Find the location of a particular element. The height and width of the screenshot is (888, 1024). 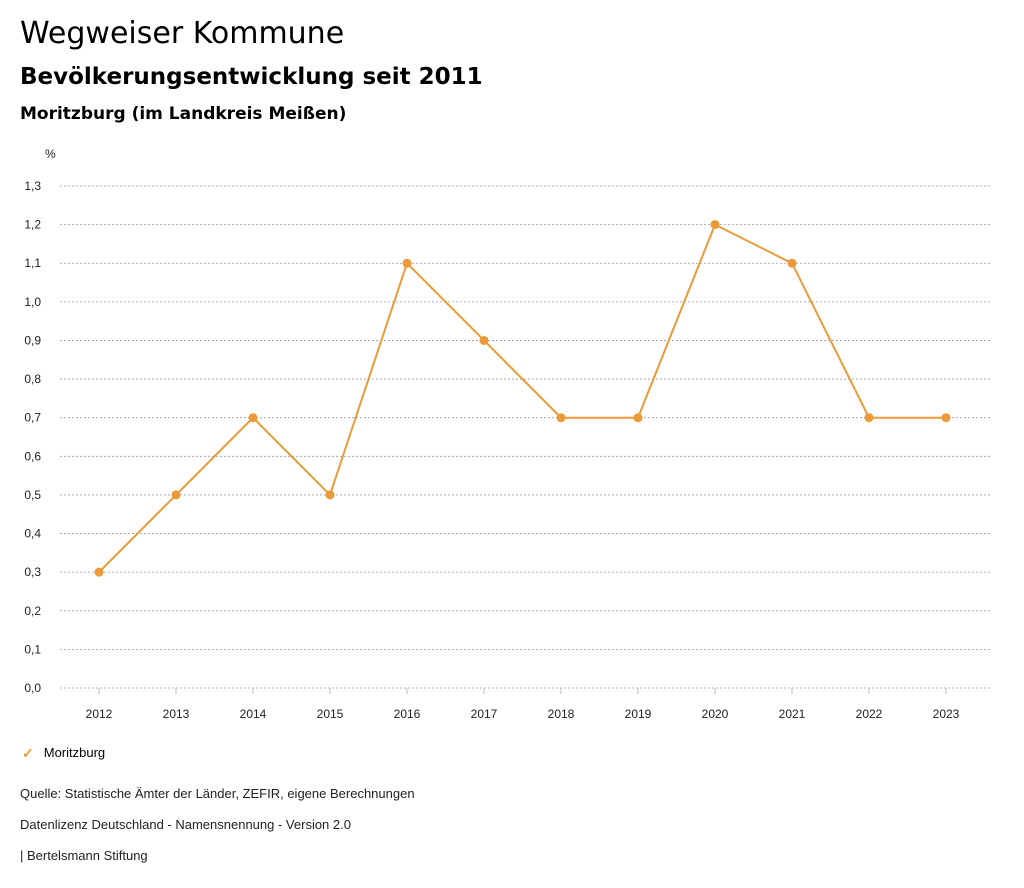

y-tick-label: 0,6 is located at coordinates (32, 456).